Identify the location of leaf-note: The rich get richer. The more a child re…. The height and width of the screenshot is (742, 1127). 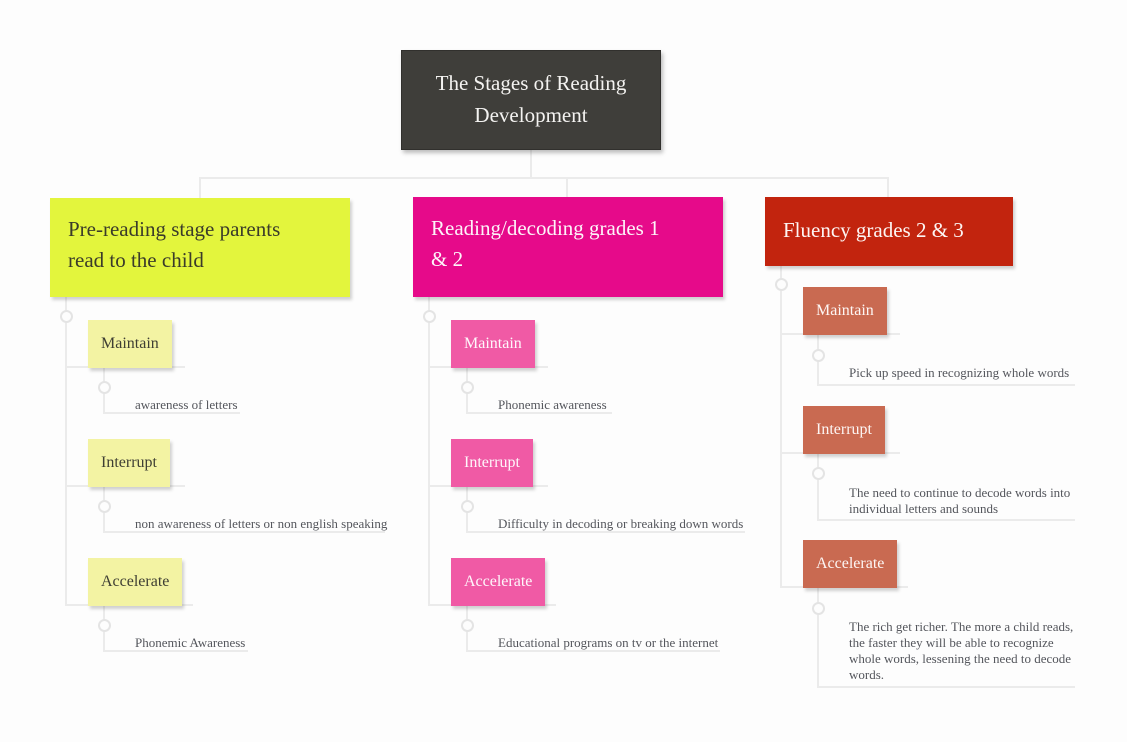
(961, 650).